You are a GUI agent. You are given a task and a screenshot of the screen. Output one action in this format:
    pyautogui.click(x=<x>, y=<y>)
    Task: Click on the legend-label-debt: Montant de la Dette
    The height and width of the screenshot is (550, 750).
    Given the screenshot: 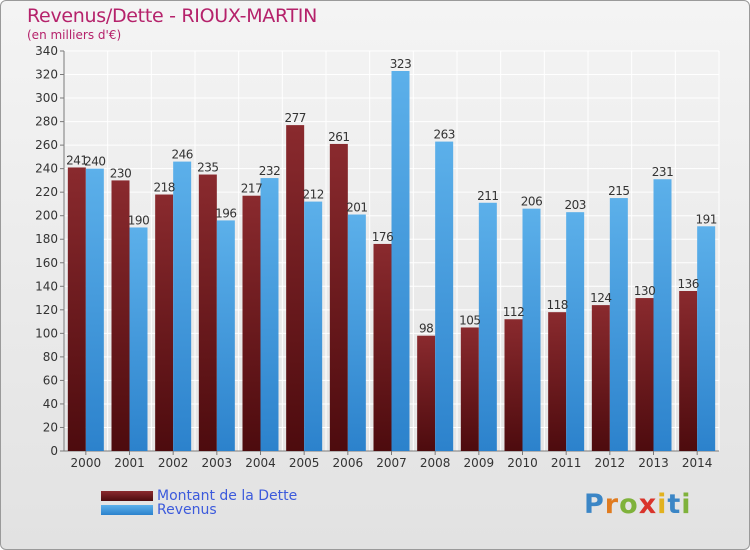 What is the action you would take?
    pyautogui.click(x=227, y=496)
    